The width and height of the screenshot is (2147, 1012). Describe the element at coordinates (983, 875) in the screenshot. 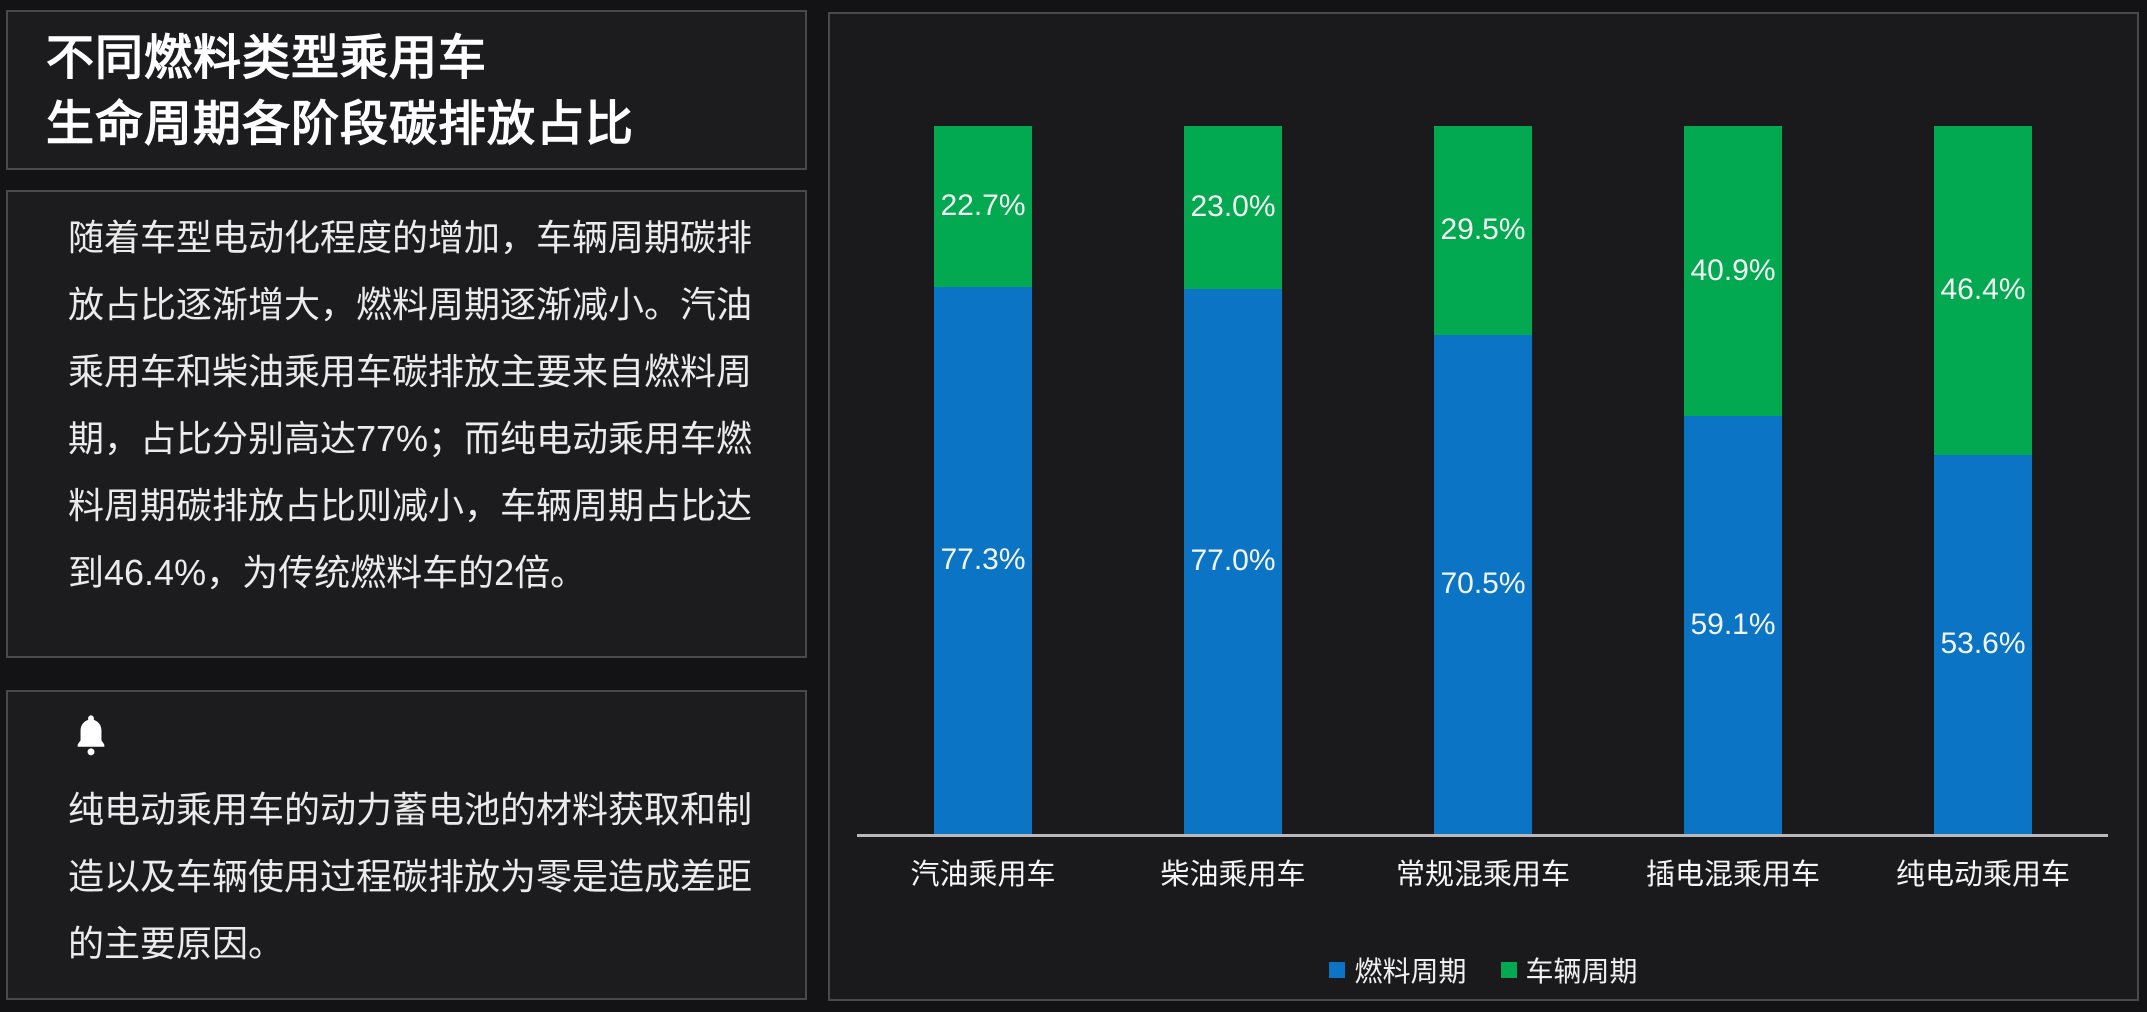

I see `x-axis-label: 汽油乘用车` at that location.